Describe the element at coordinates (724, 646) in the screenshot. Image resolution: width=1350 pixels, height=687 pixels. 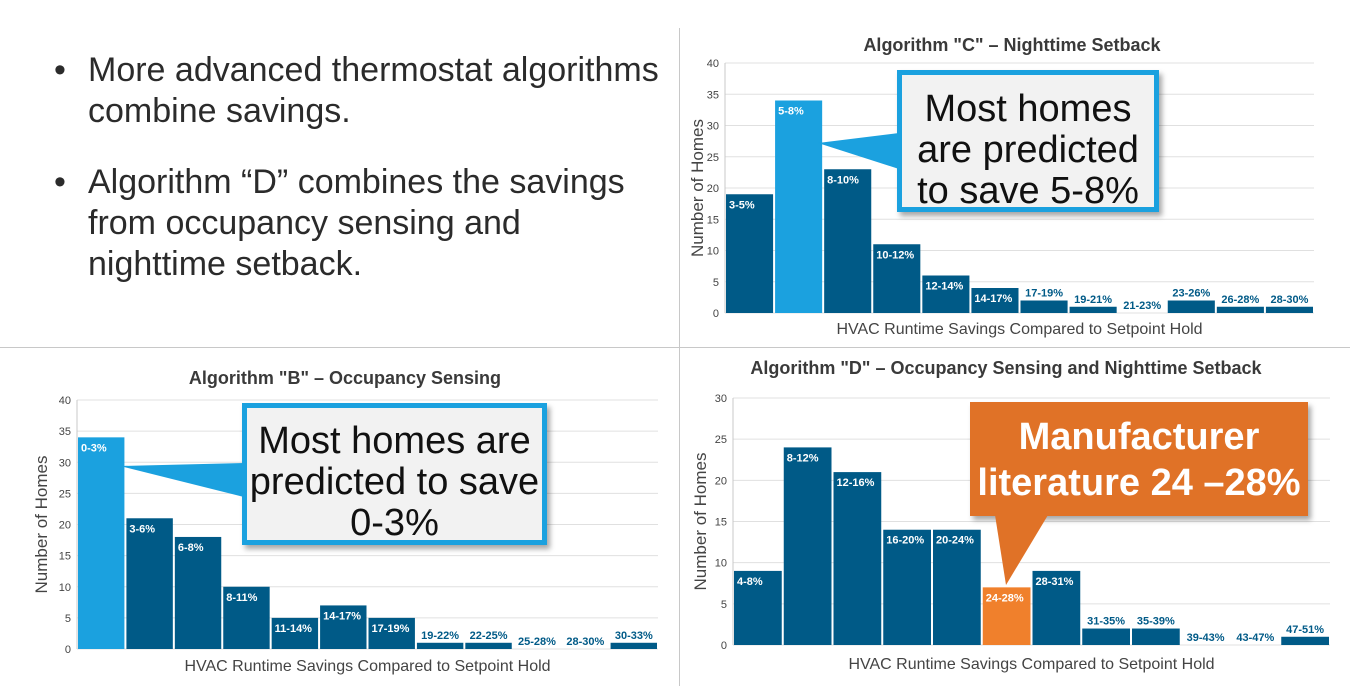
I see `chart-d-ytick-label: 0` at that location.